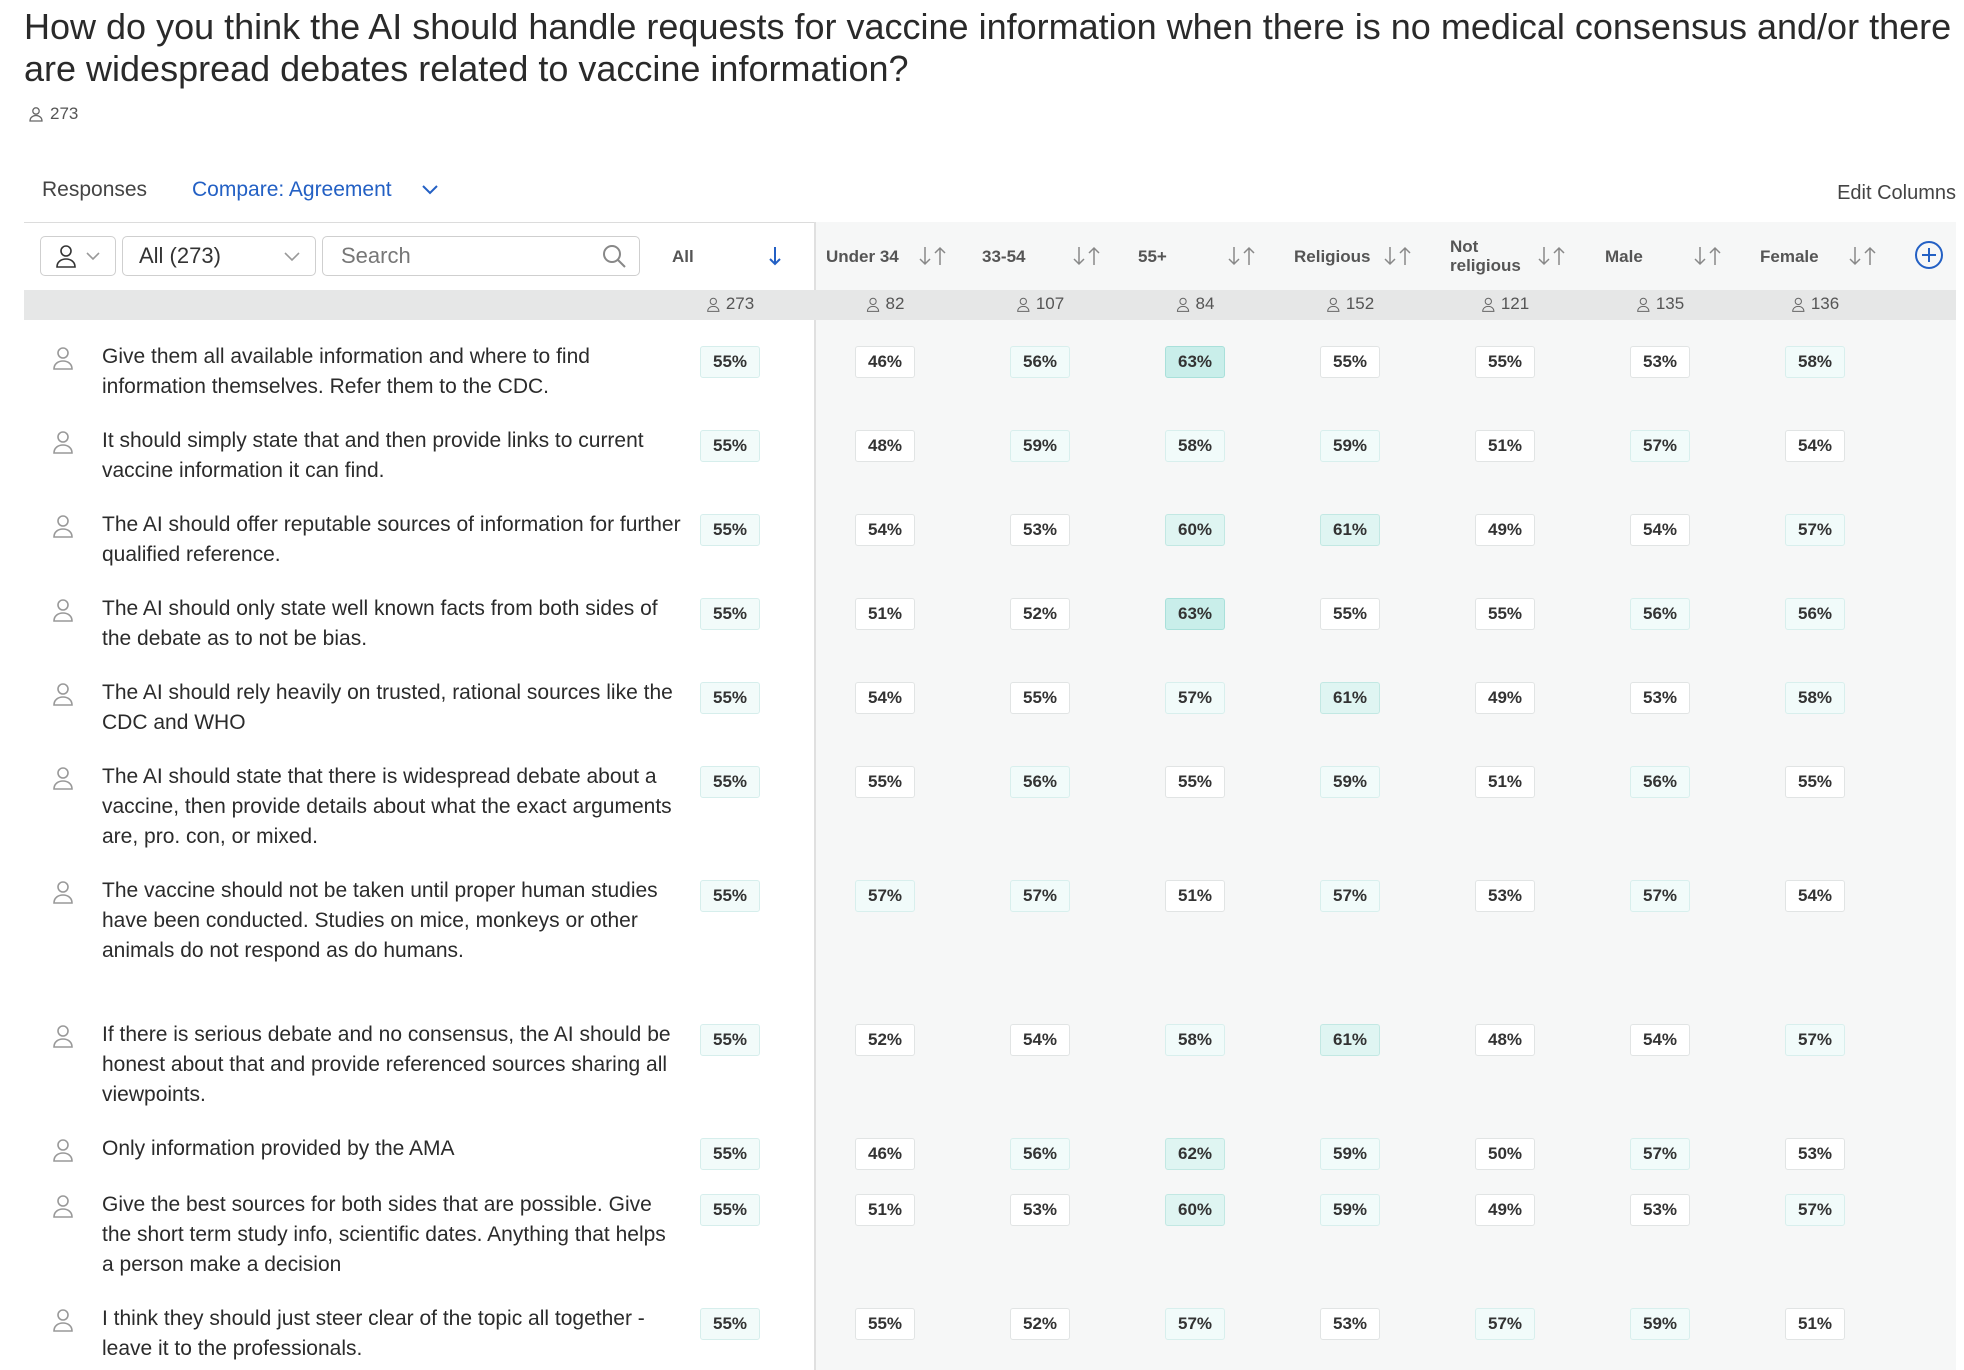  Describe the element at coordinates (1369, 256) in the screenshot. I see `column-header-religious: Religious` at that location.